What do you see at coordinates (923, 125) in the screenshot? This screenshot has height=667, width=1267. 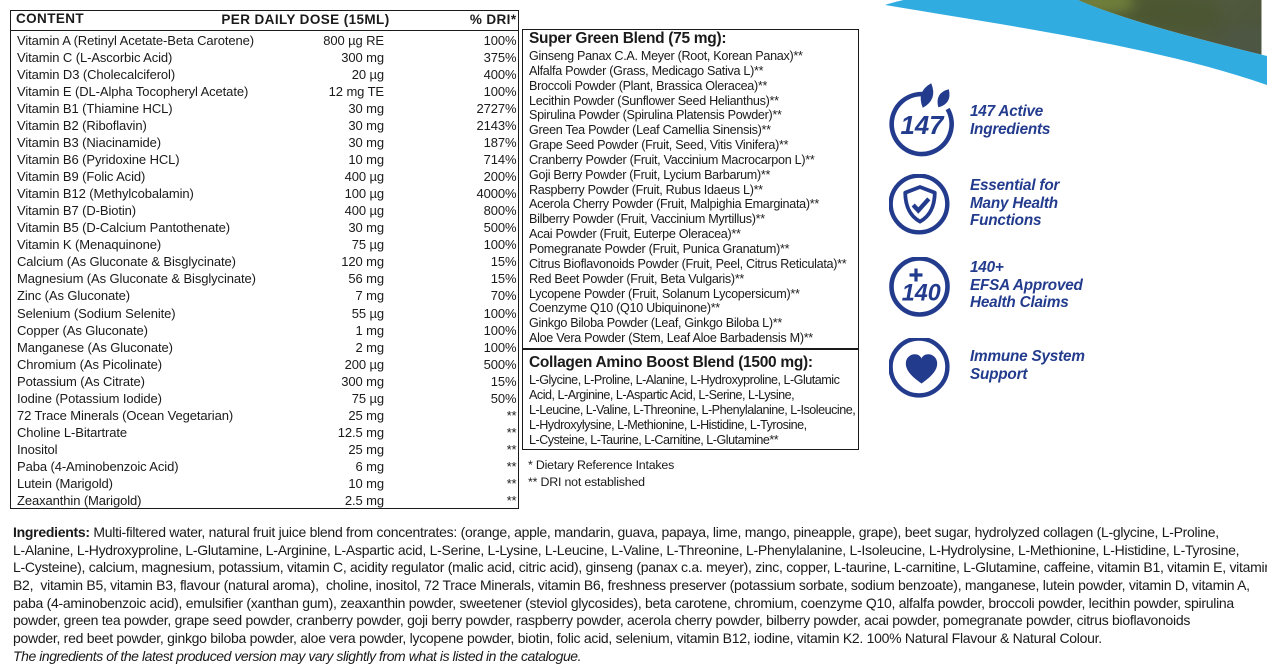 I see `svg-text: 147` at bounding box center [923, 125].